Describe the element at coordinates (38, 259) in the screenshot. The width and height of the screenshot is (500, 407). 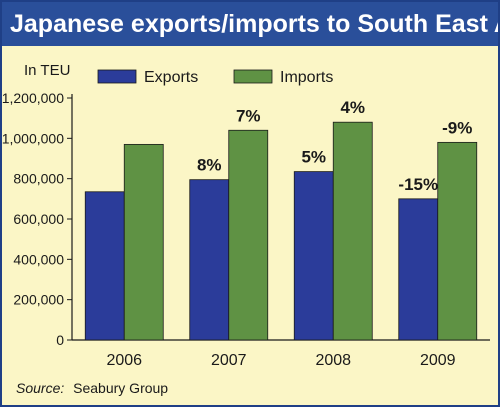
I see `y-tick-label: 400,000` at that location.